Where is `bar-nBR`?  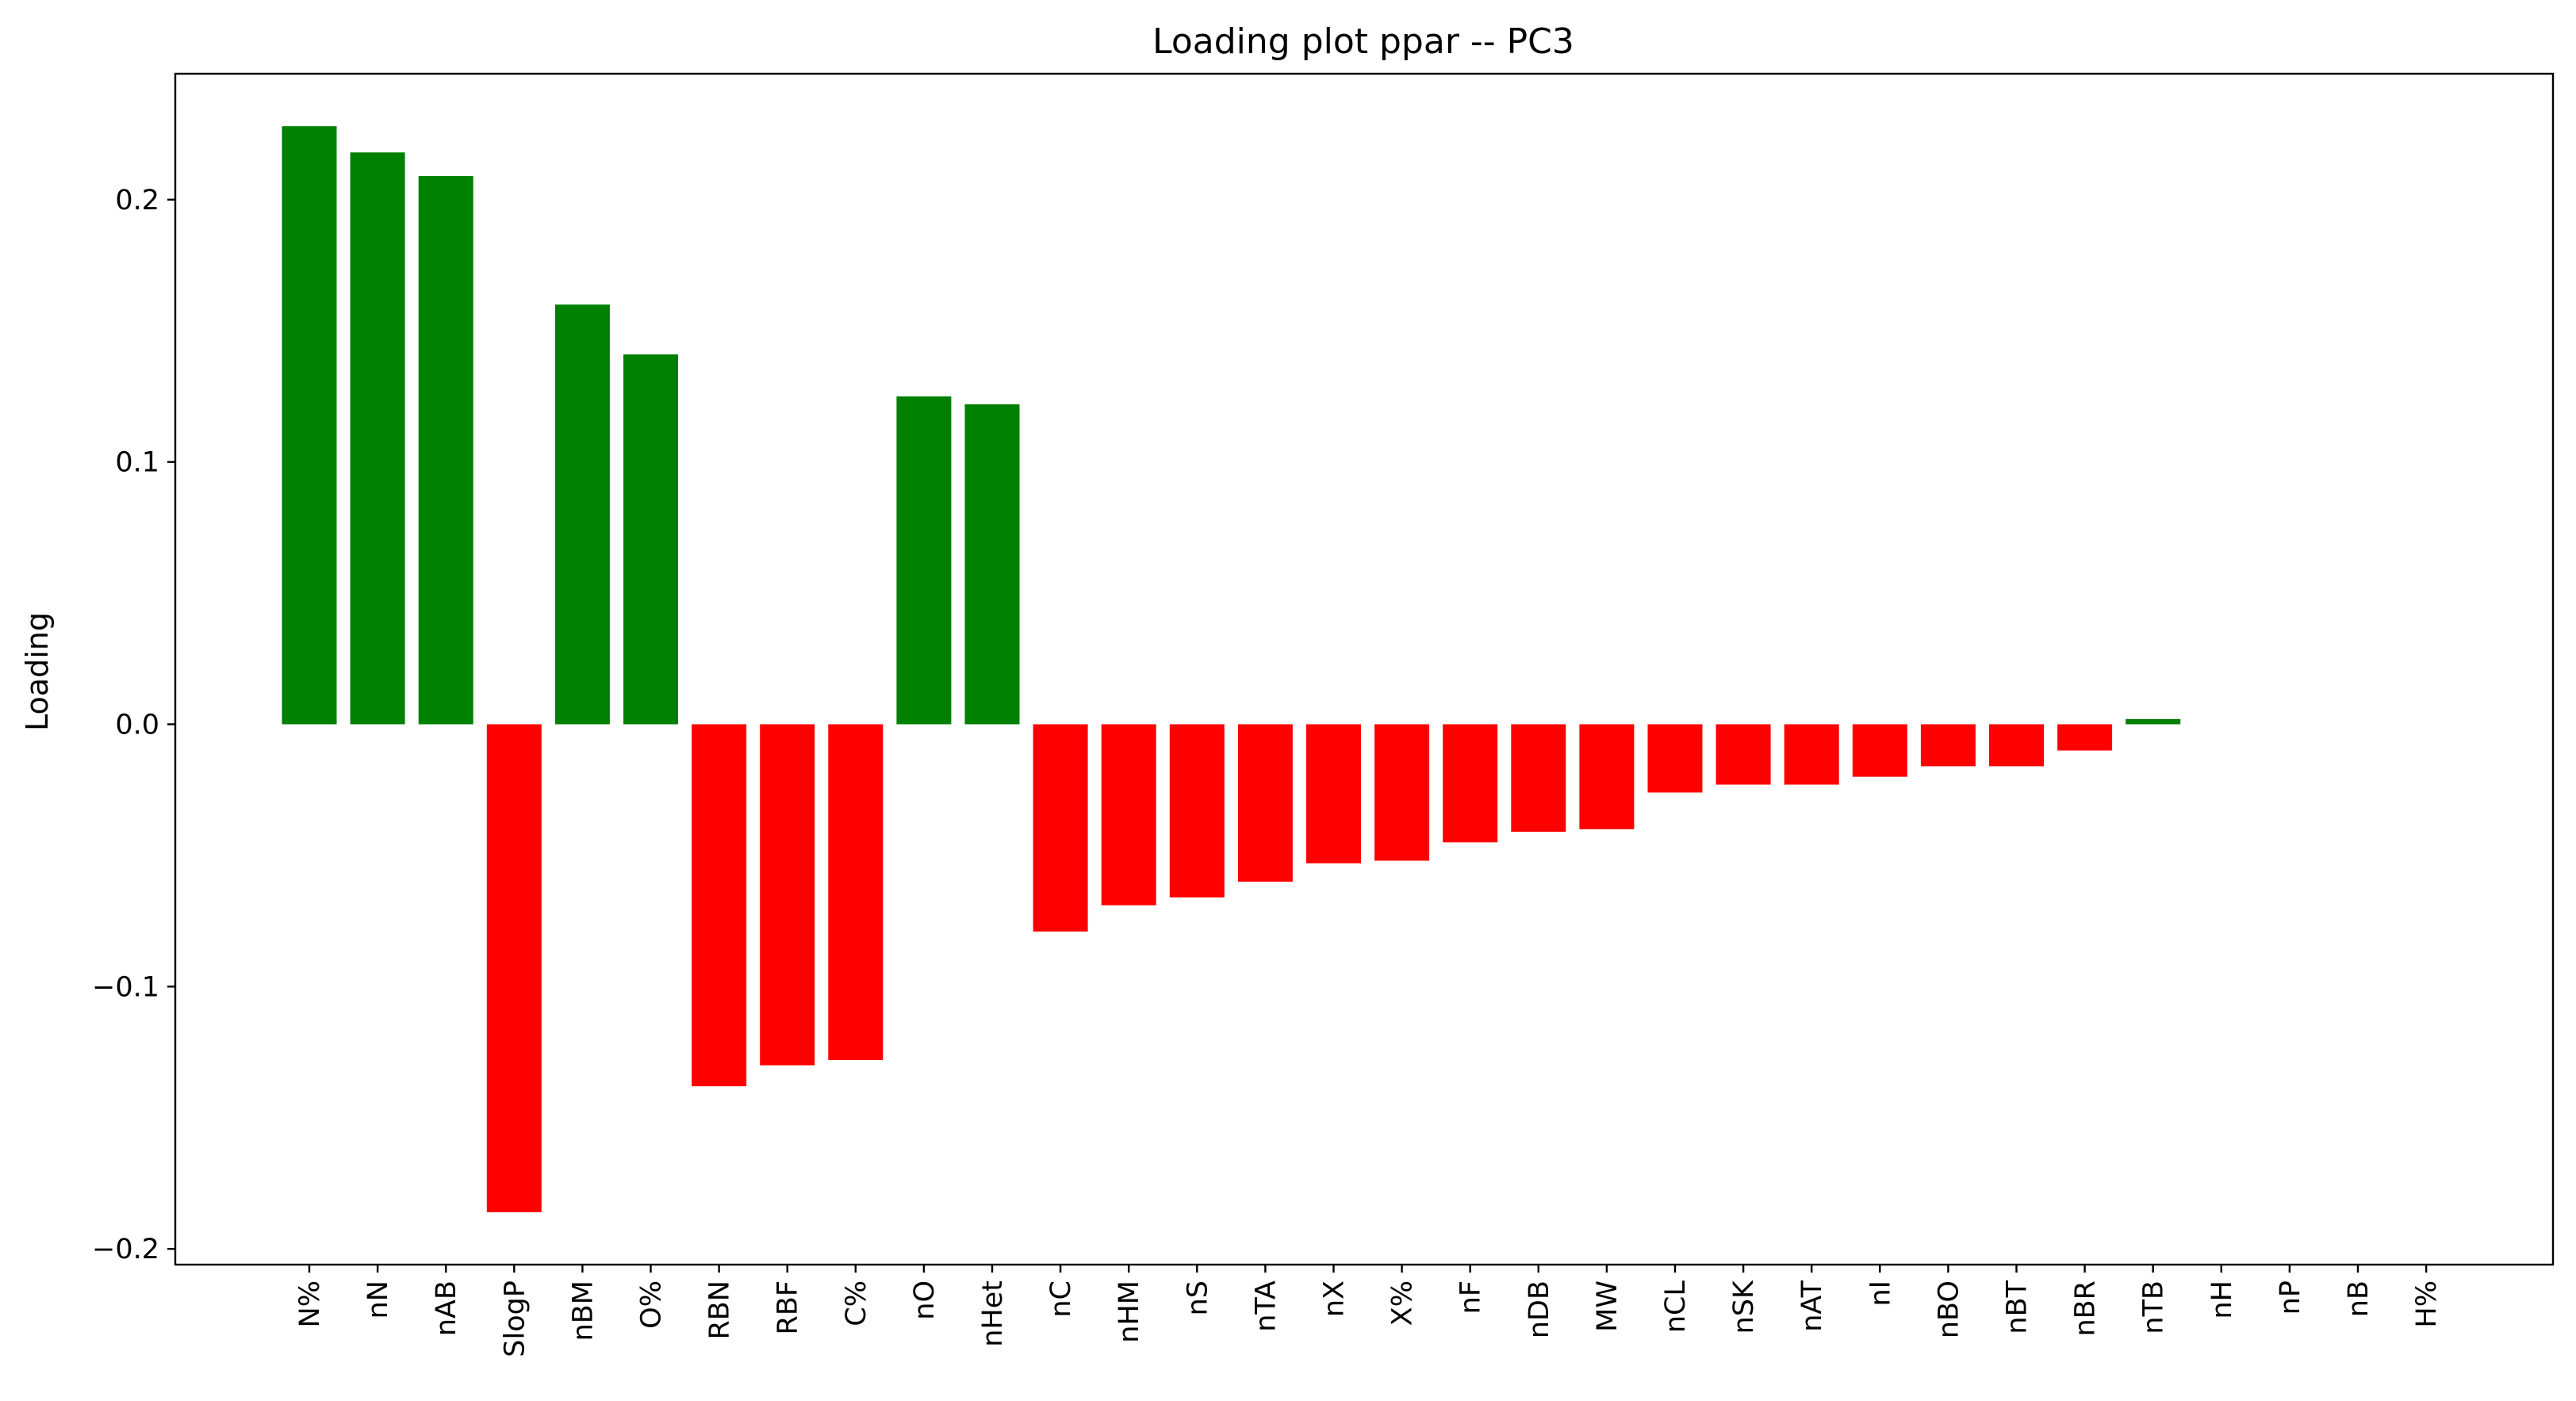 bar-nBR is located at coordinates (2085, 737).